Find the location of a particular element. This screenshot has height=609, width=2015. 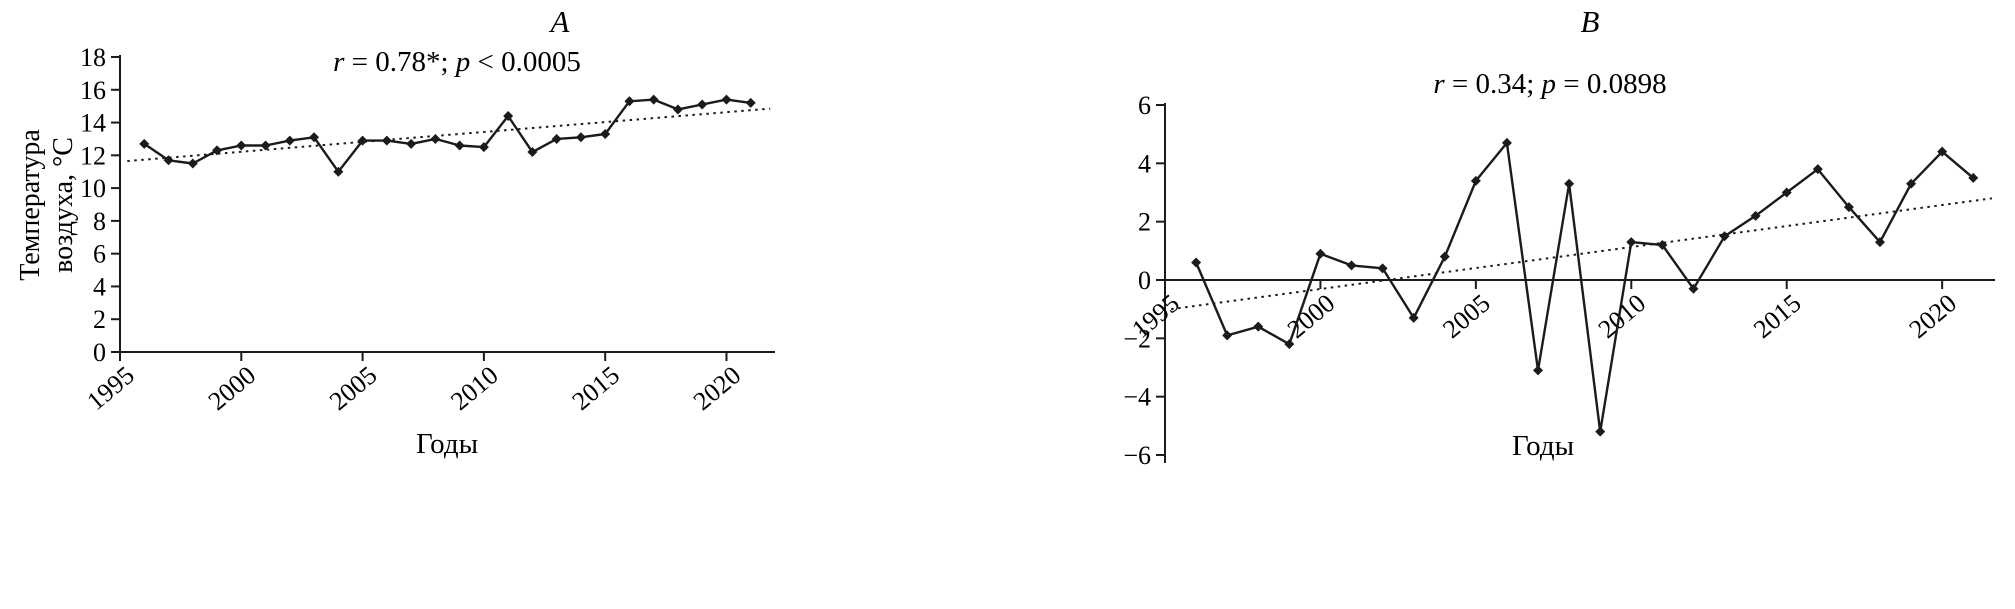

x-tick-label: 1995 is located at coordinates (110, 388).